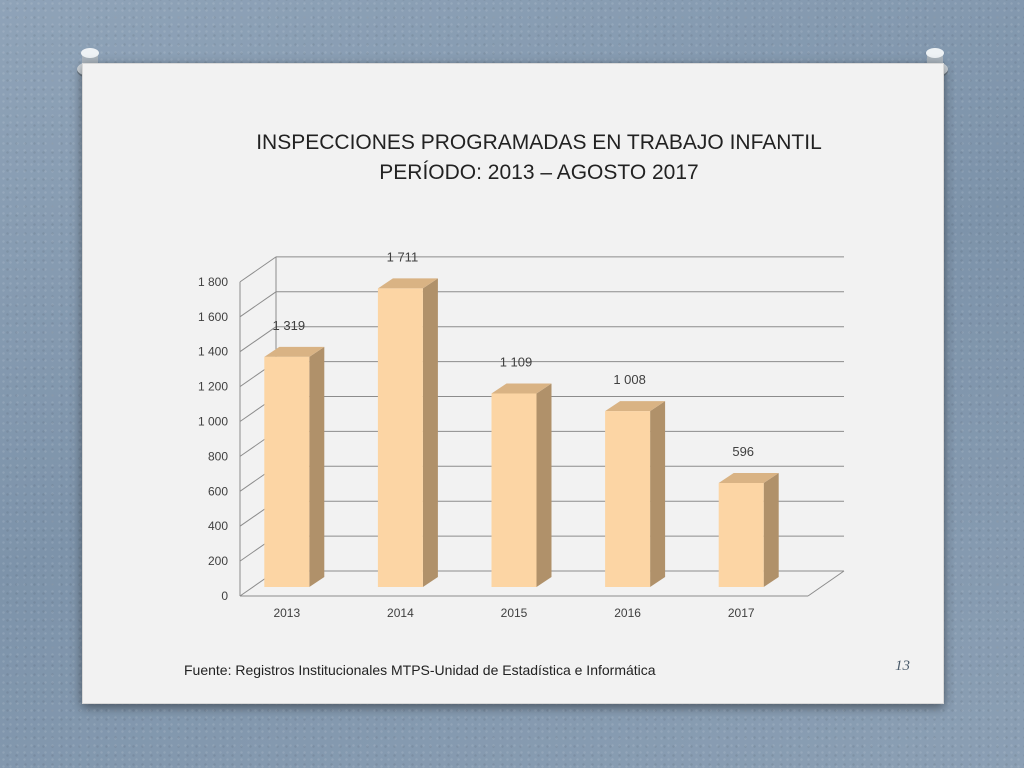  I want to click on x-tick-label: 2015, so click(514, 613).